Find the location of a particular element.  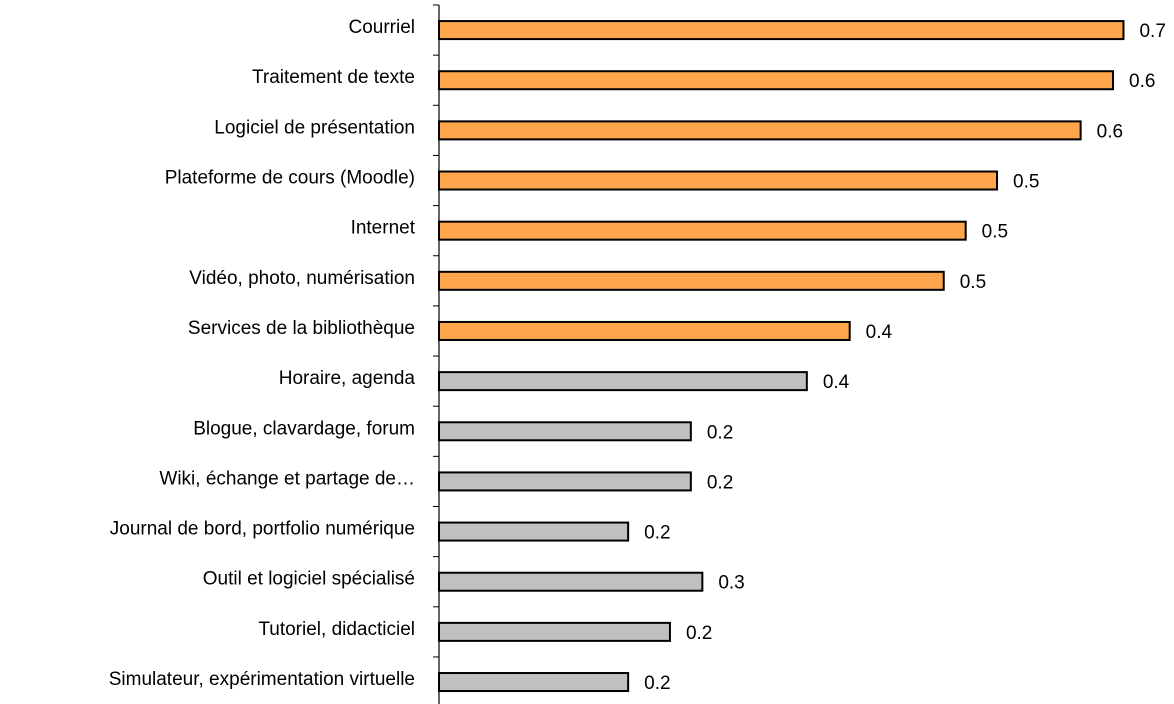

category-label: Tutoriel, didacticiel is located at coordinates (336, 629).